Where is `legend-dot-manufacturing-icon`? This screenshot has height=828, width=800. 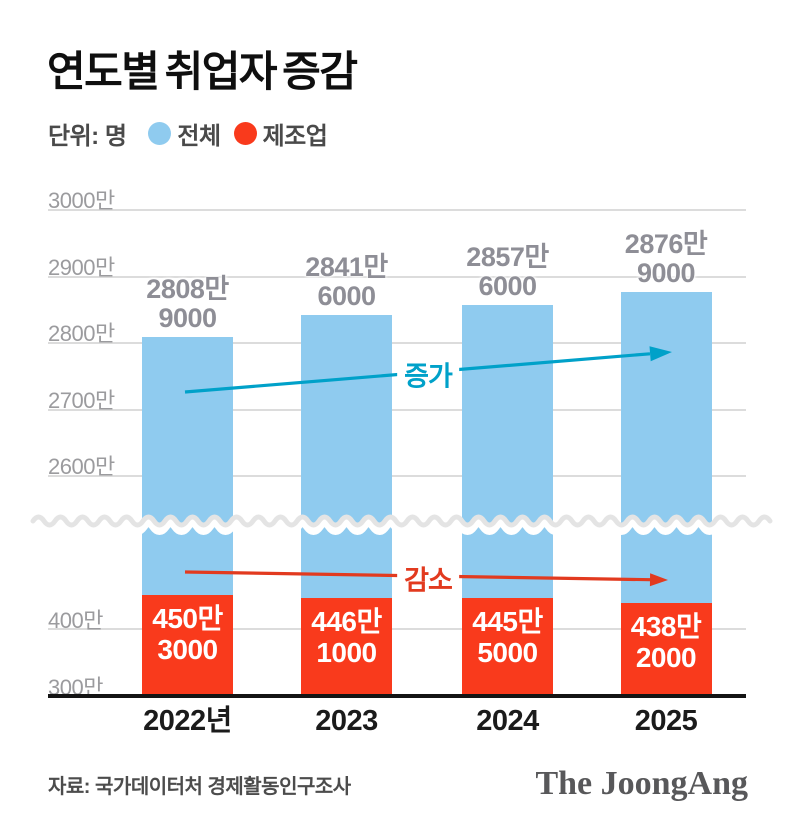 legend-dot-manufacturing-icon is located at coordinates (245, 133).